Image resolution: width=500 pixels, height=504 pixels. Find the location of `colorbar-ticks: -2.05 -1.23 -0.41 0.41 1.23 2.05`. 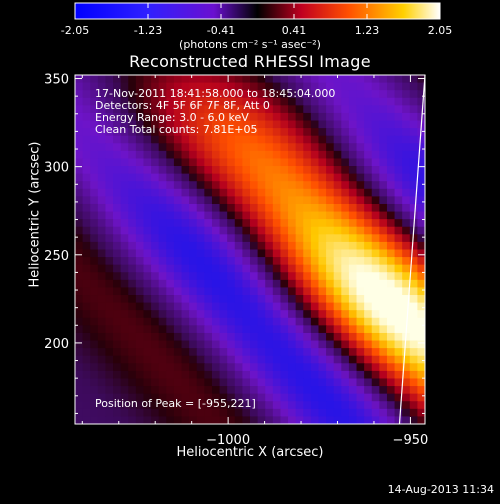

colorbar-ticks: -2.05 -1.23 -0.41 0.41 1.23 2.05 is located at coordinates (256, 20).